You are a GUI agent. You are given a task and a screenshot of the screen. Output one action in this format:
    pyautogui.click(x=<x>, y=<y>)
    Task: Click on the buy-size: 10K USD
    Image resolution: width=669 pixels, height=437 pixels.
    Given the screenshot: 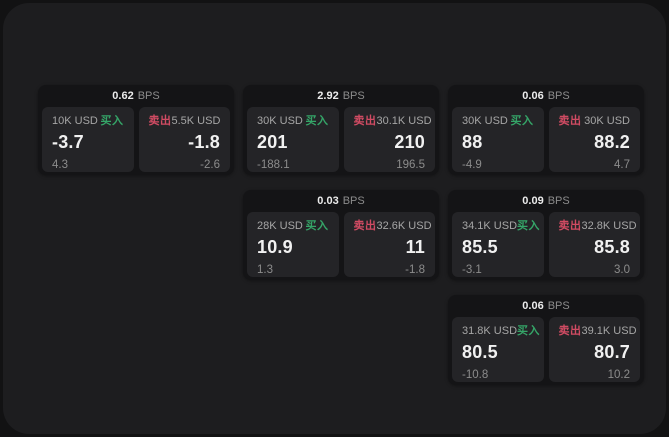 What is the action you would take?
    pyautogui.click(x=75, y=121)
    